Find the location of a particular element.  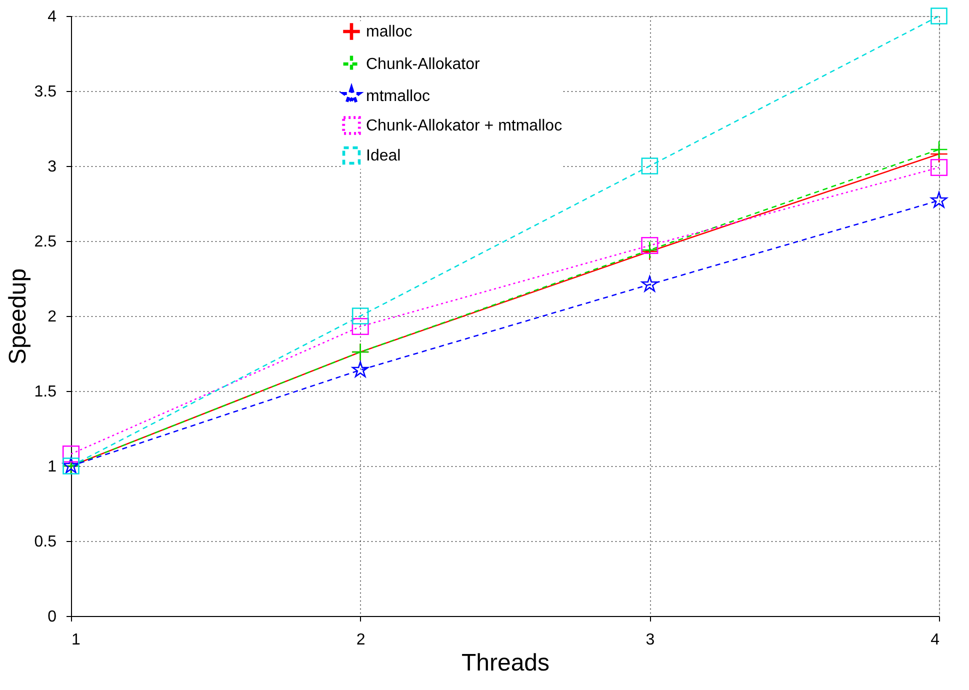

x-axis-title: Threads is located at coordinates (505, 663).